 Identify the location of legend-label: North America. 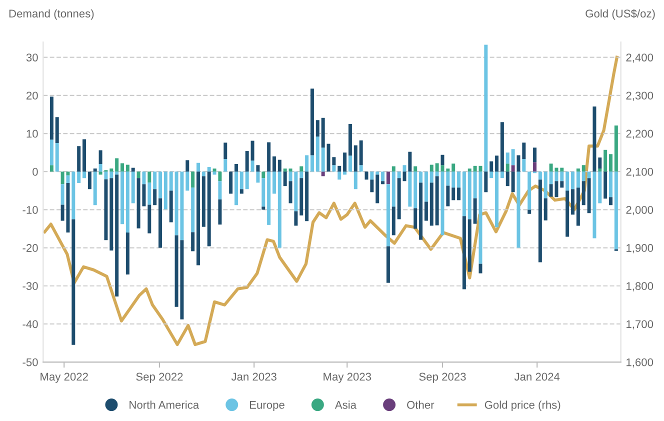
(165, 404).